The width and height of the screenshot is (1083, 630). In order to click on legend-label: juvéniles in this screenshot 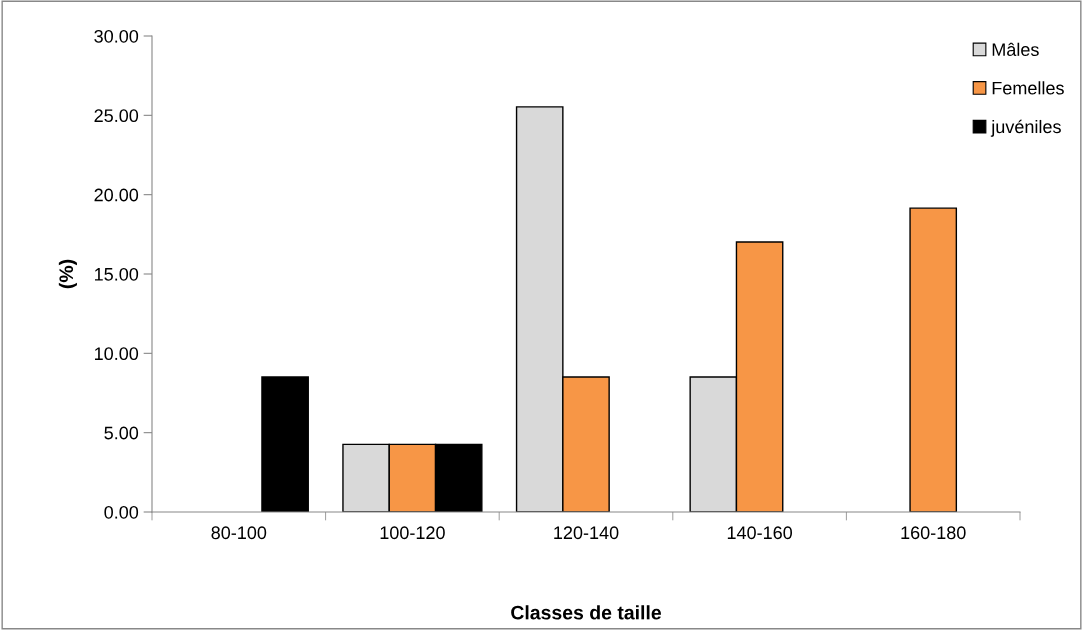, I will do `click(1025, 128)`.